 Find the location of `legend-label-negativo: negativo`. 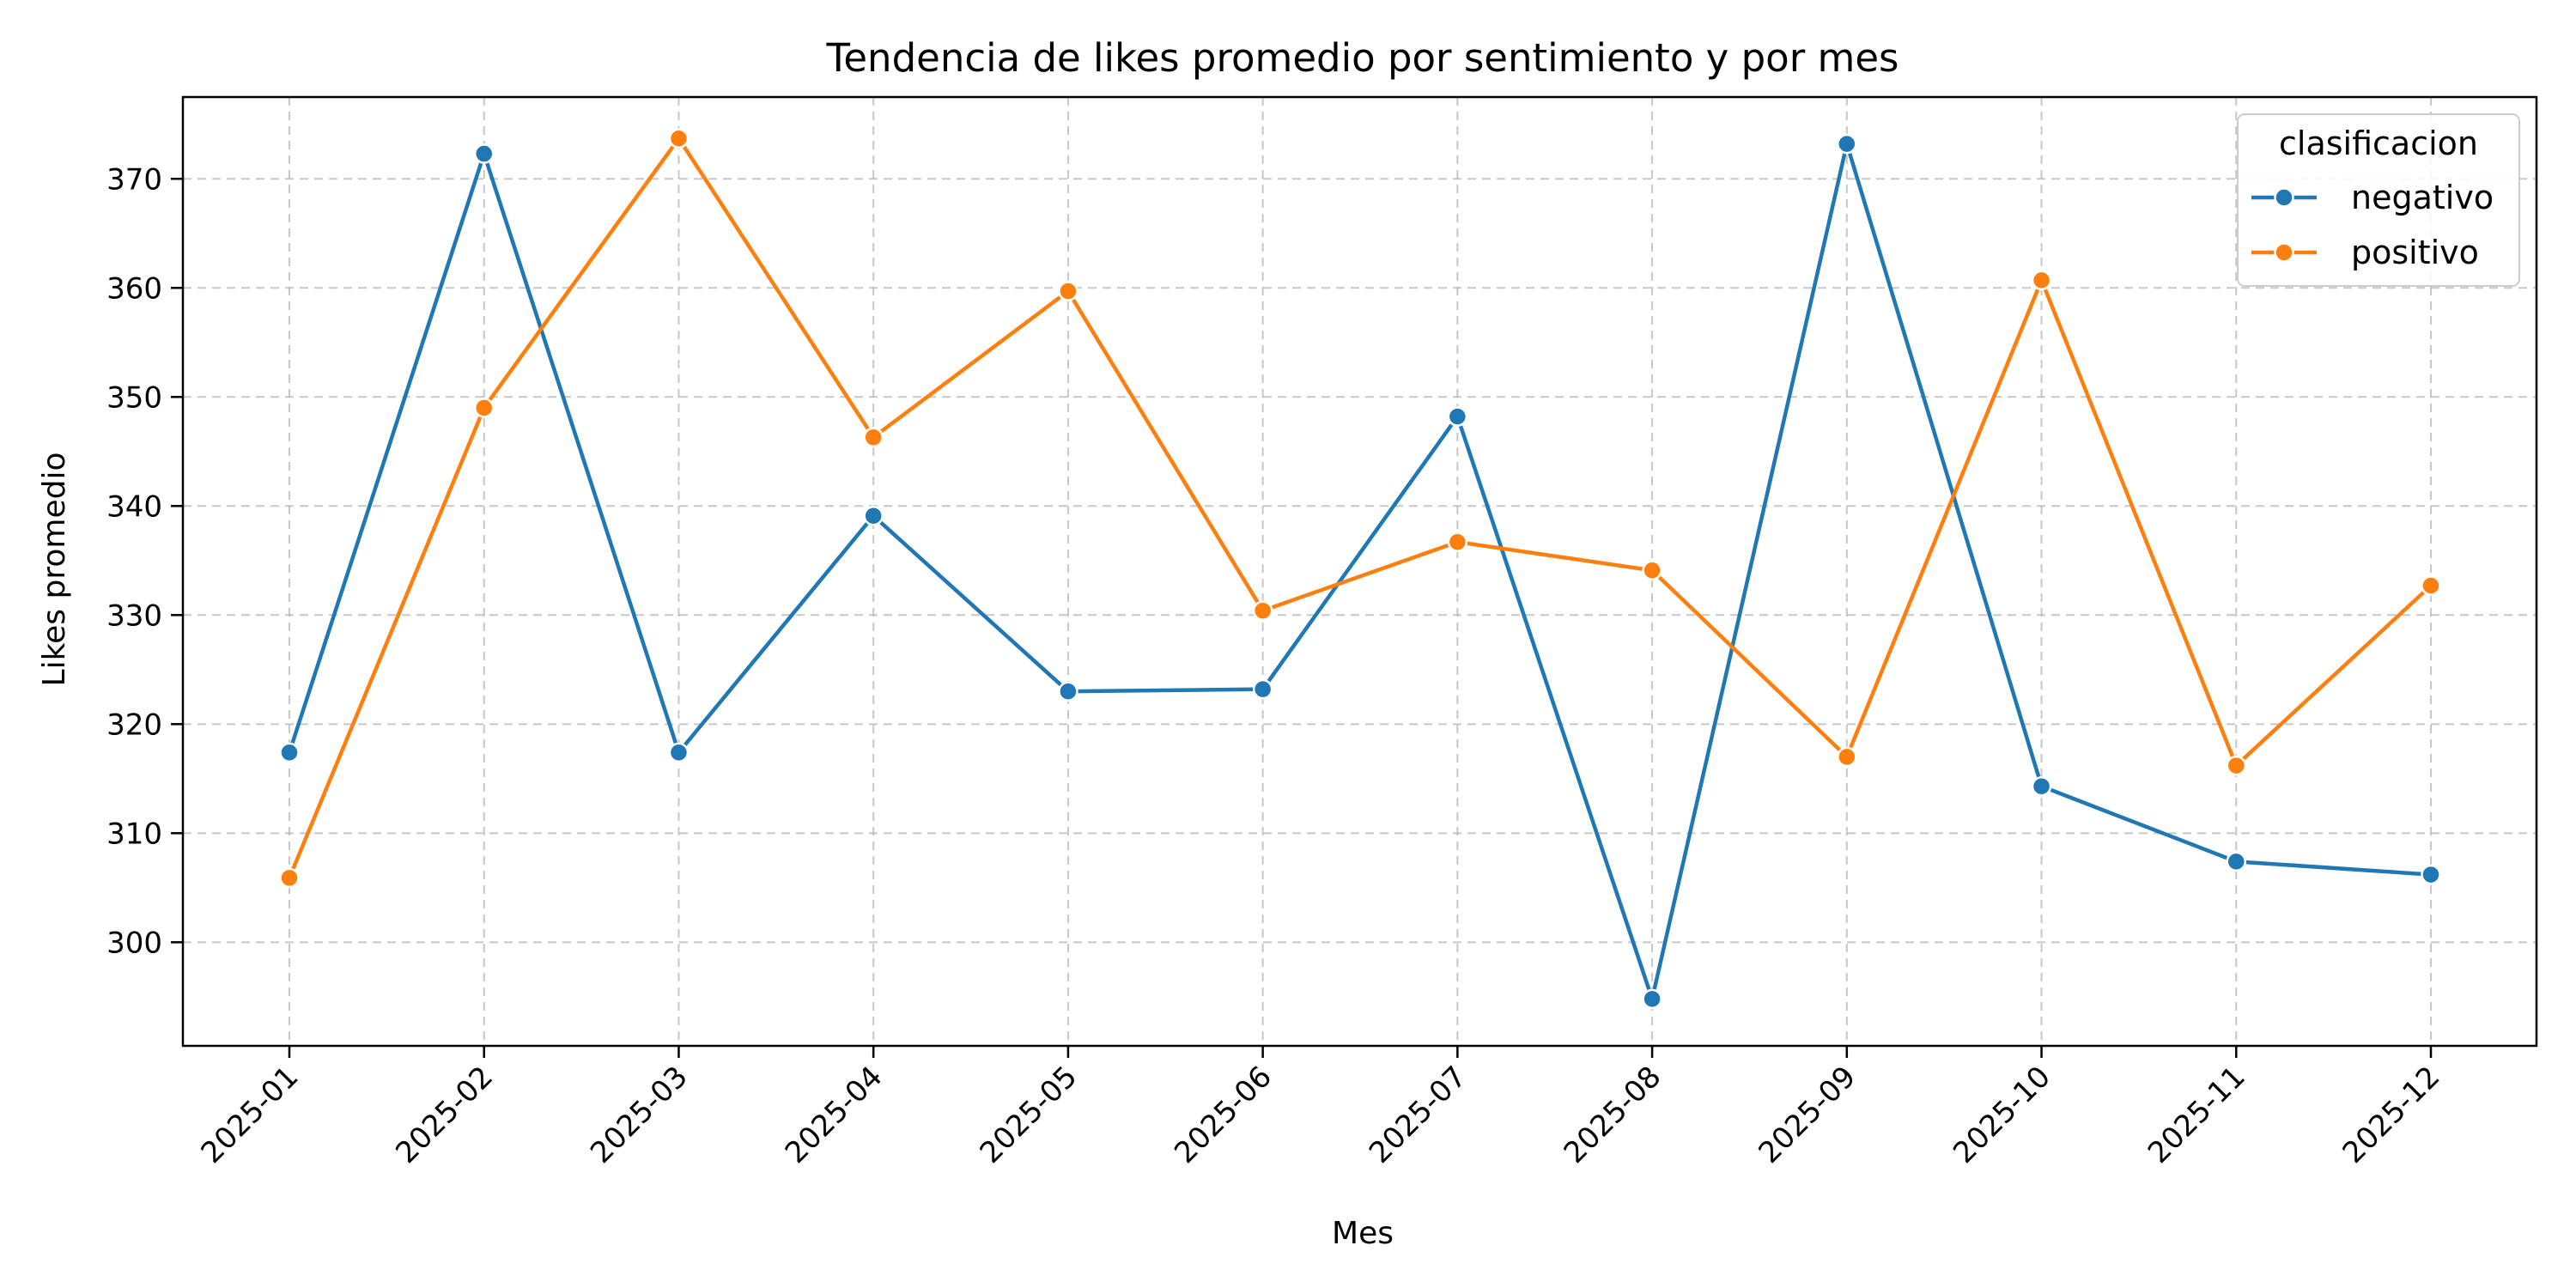

legend-label-negativo: negativo is located at coordinates (2422, 197).